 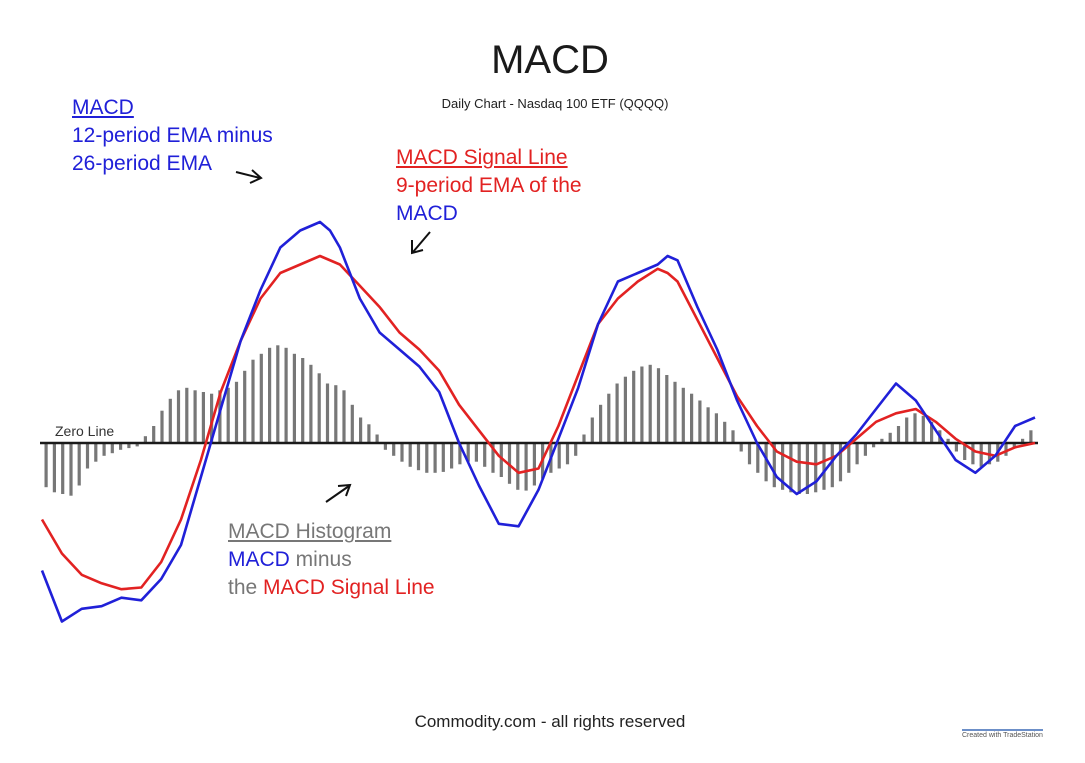 What do you see at coordinates (259, 559) in the screenshot?
I see `histogram-annotation-macd: MACD` at bounding box center [259, 559].